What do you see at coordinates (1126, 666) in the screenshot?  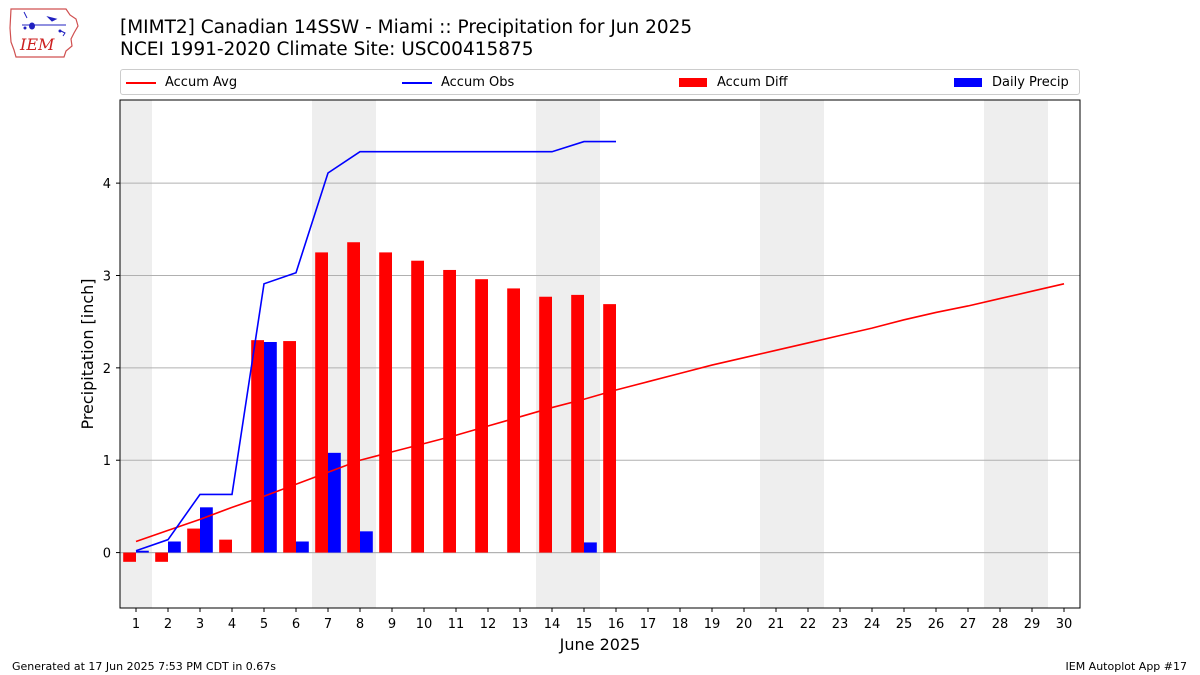 I see `footer-app-text: IEM Autoplot App #17` at bounding box center [1126, 666].